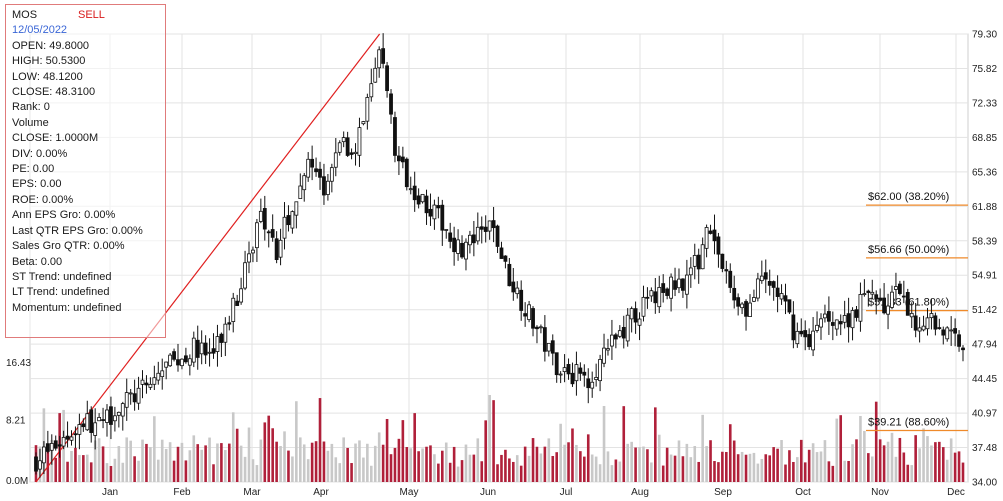 This screenshot has height=501, width=1003. What do you see at coordinates (37, 261) in the screenshot?
I see `info-line: Beta: 0.00` at bounding box center [37, 261].